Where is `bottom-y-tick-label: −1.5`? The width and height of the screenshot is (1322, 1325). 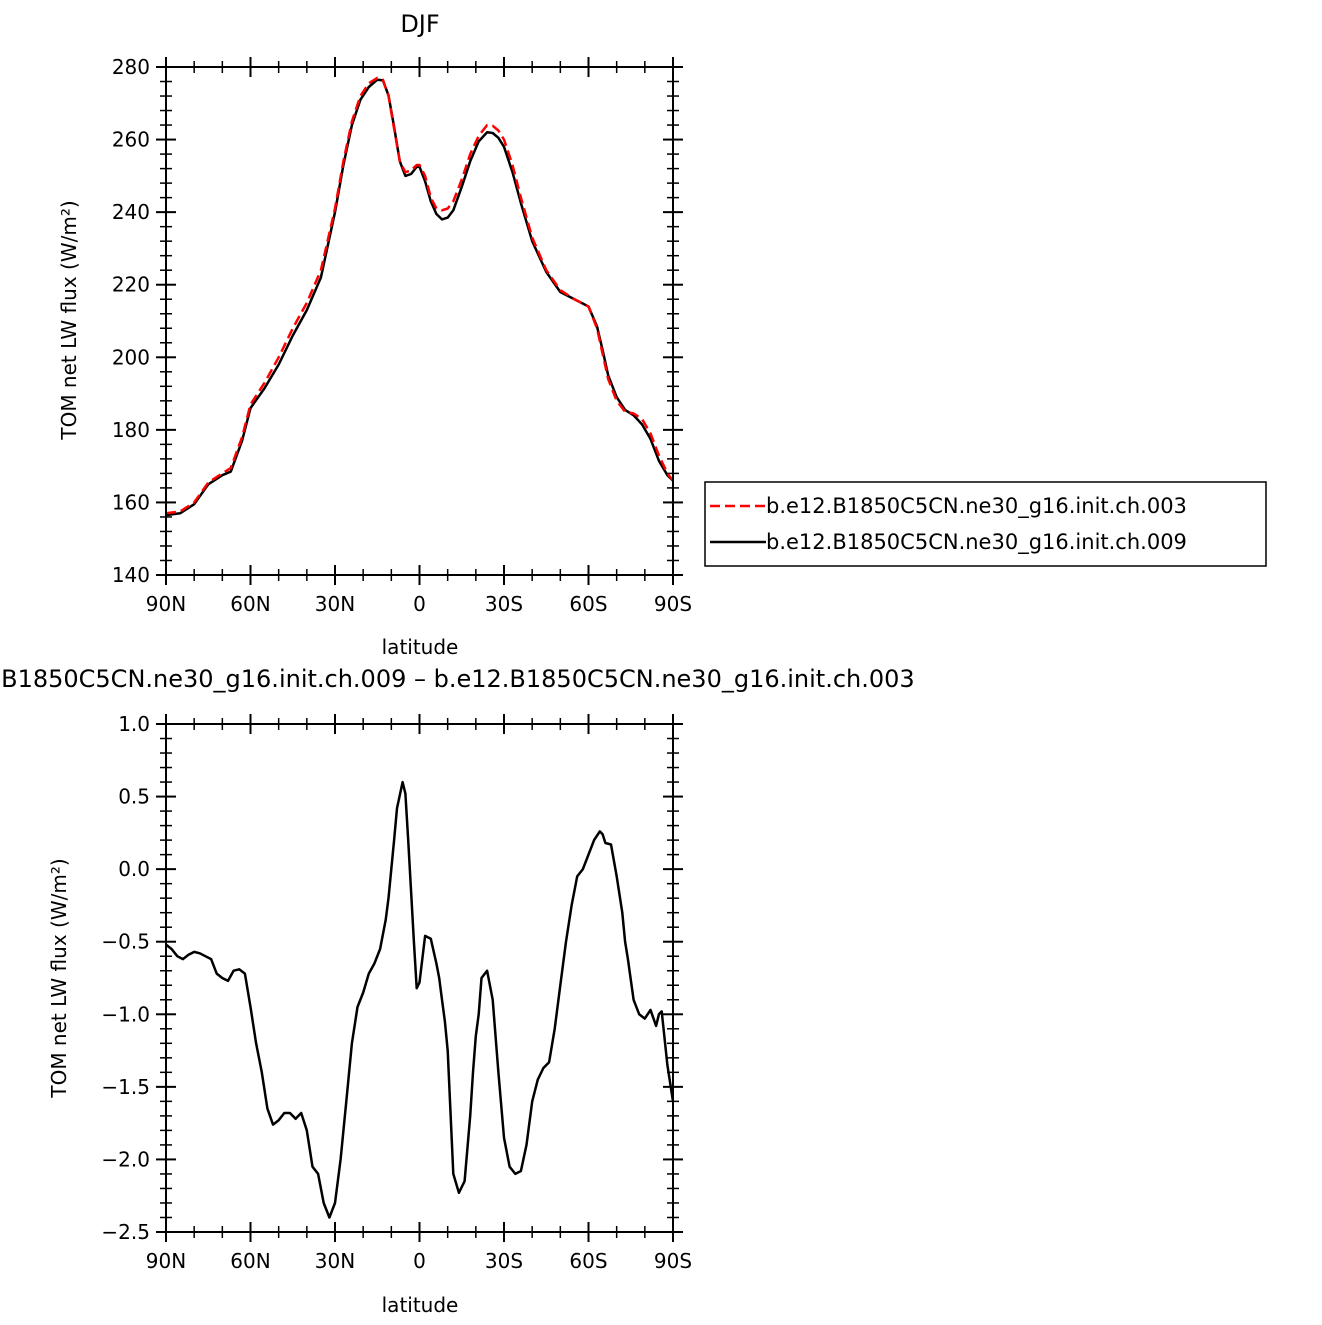
bottom-y-tick-label: −1.5 is located at coordinates (125, 1087).